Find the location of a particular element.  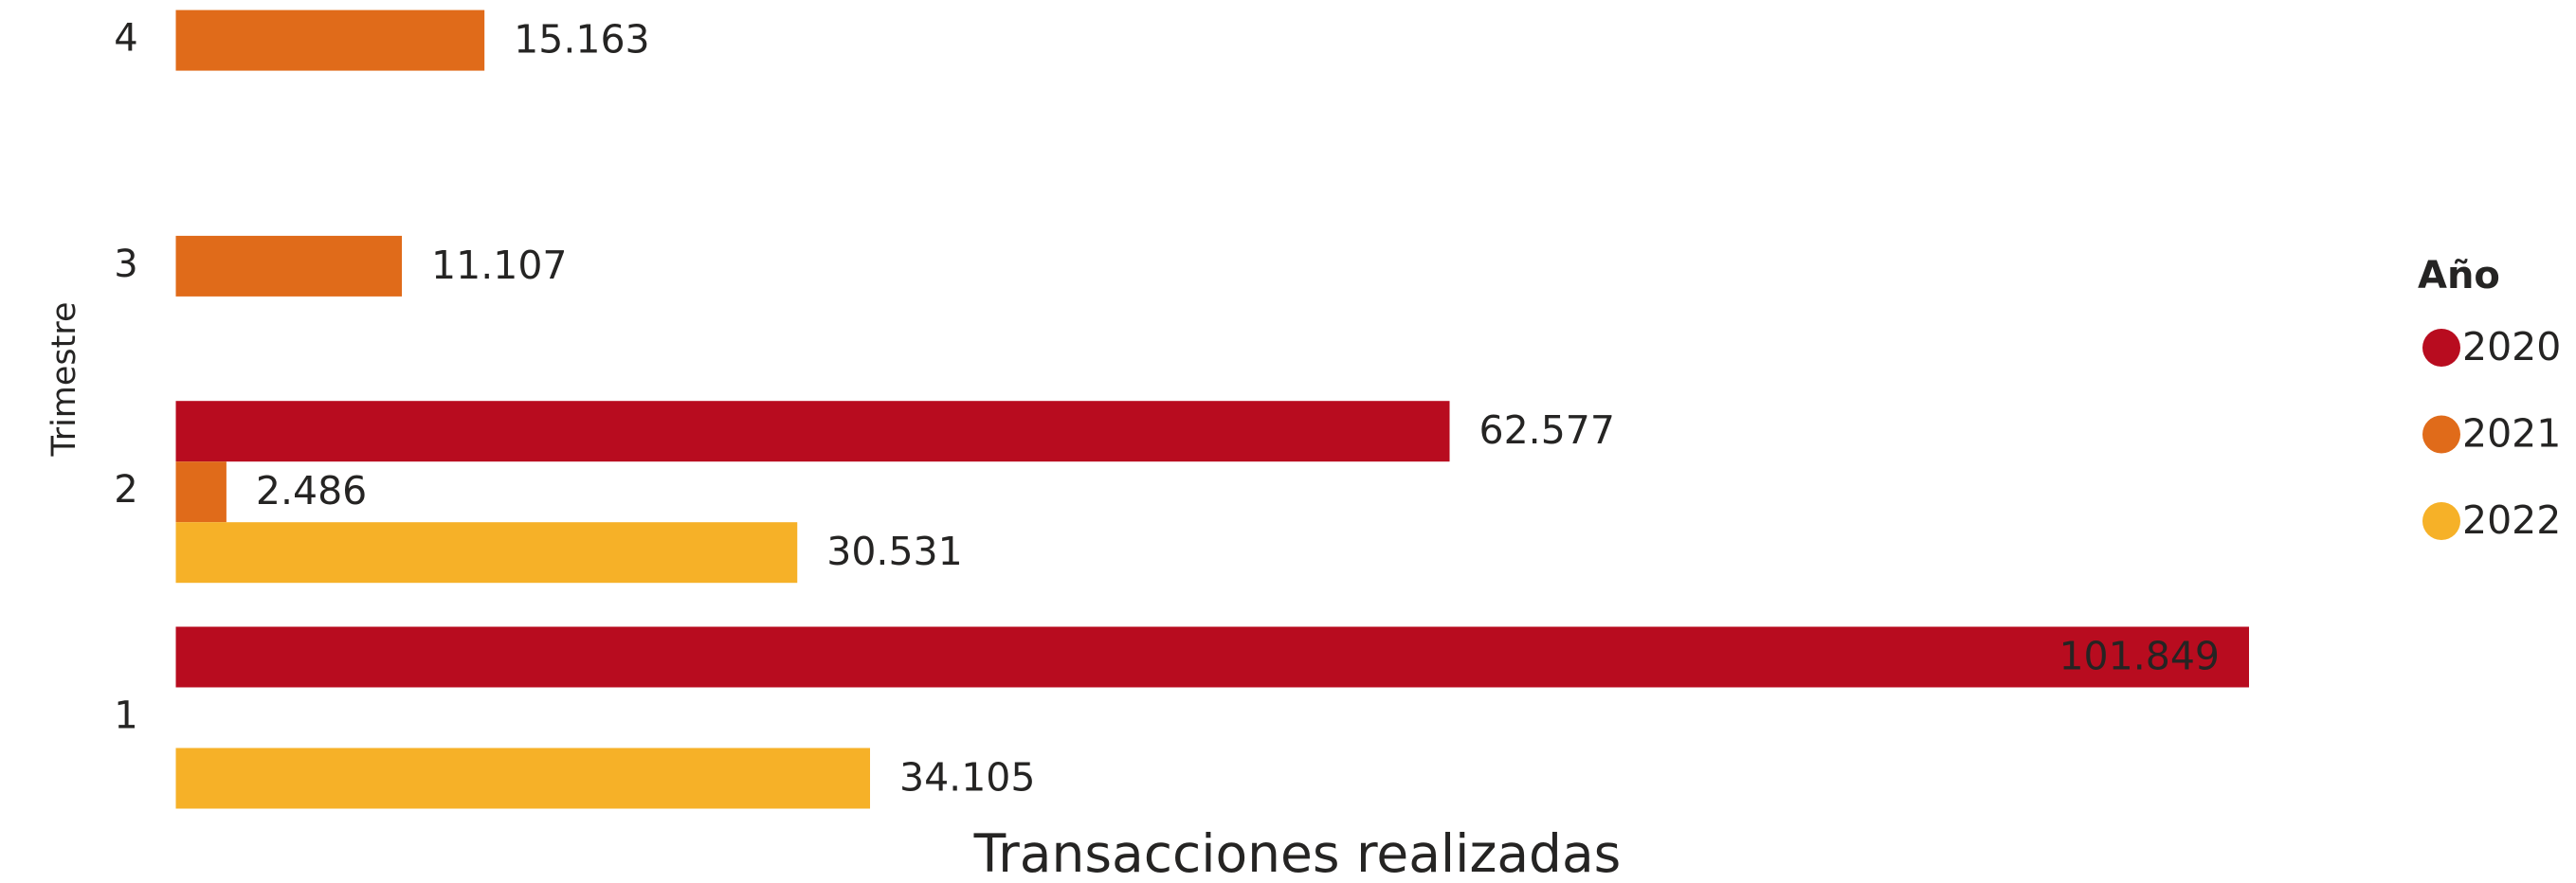

data-label: 11.107 is located at coordinates (499, 265).